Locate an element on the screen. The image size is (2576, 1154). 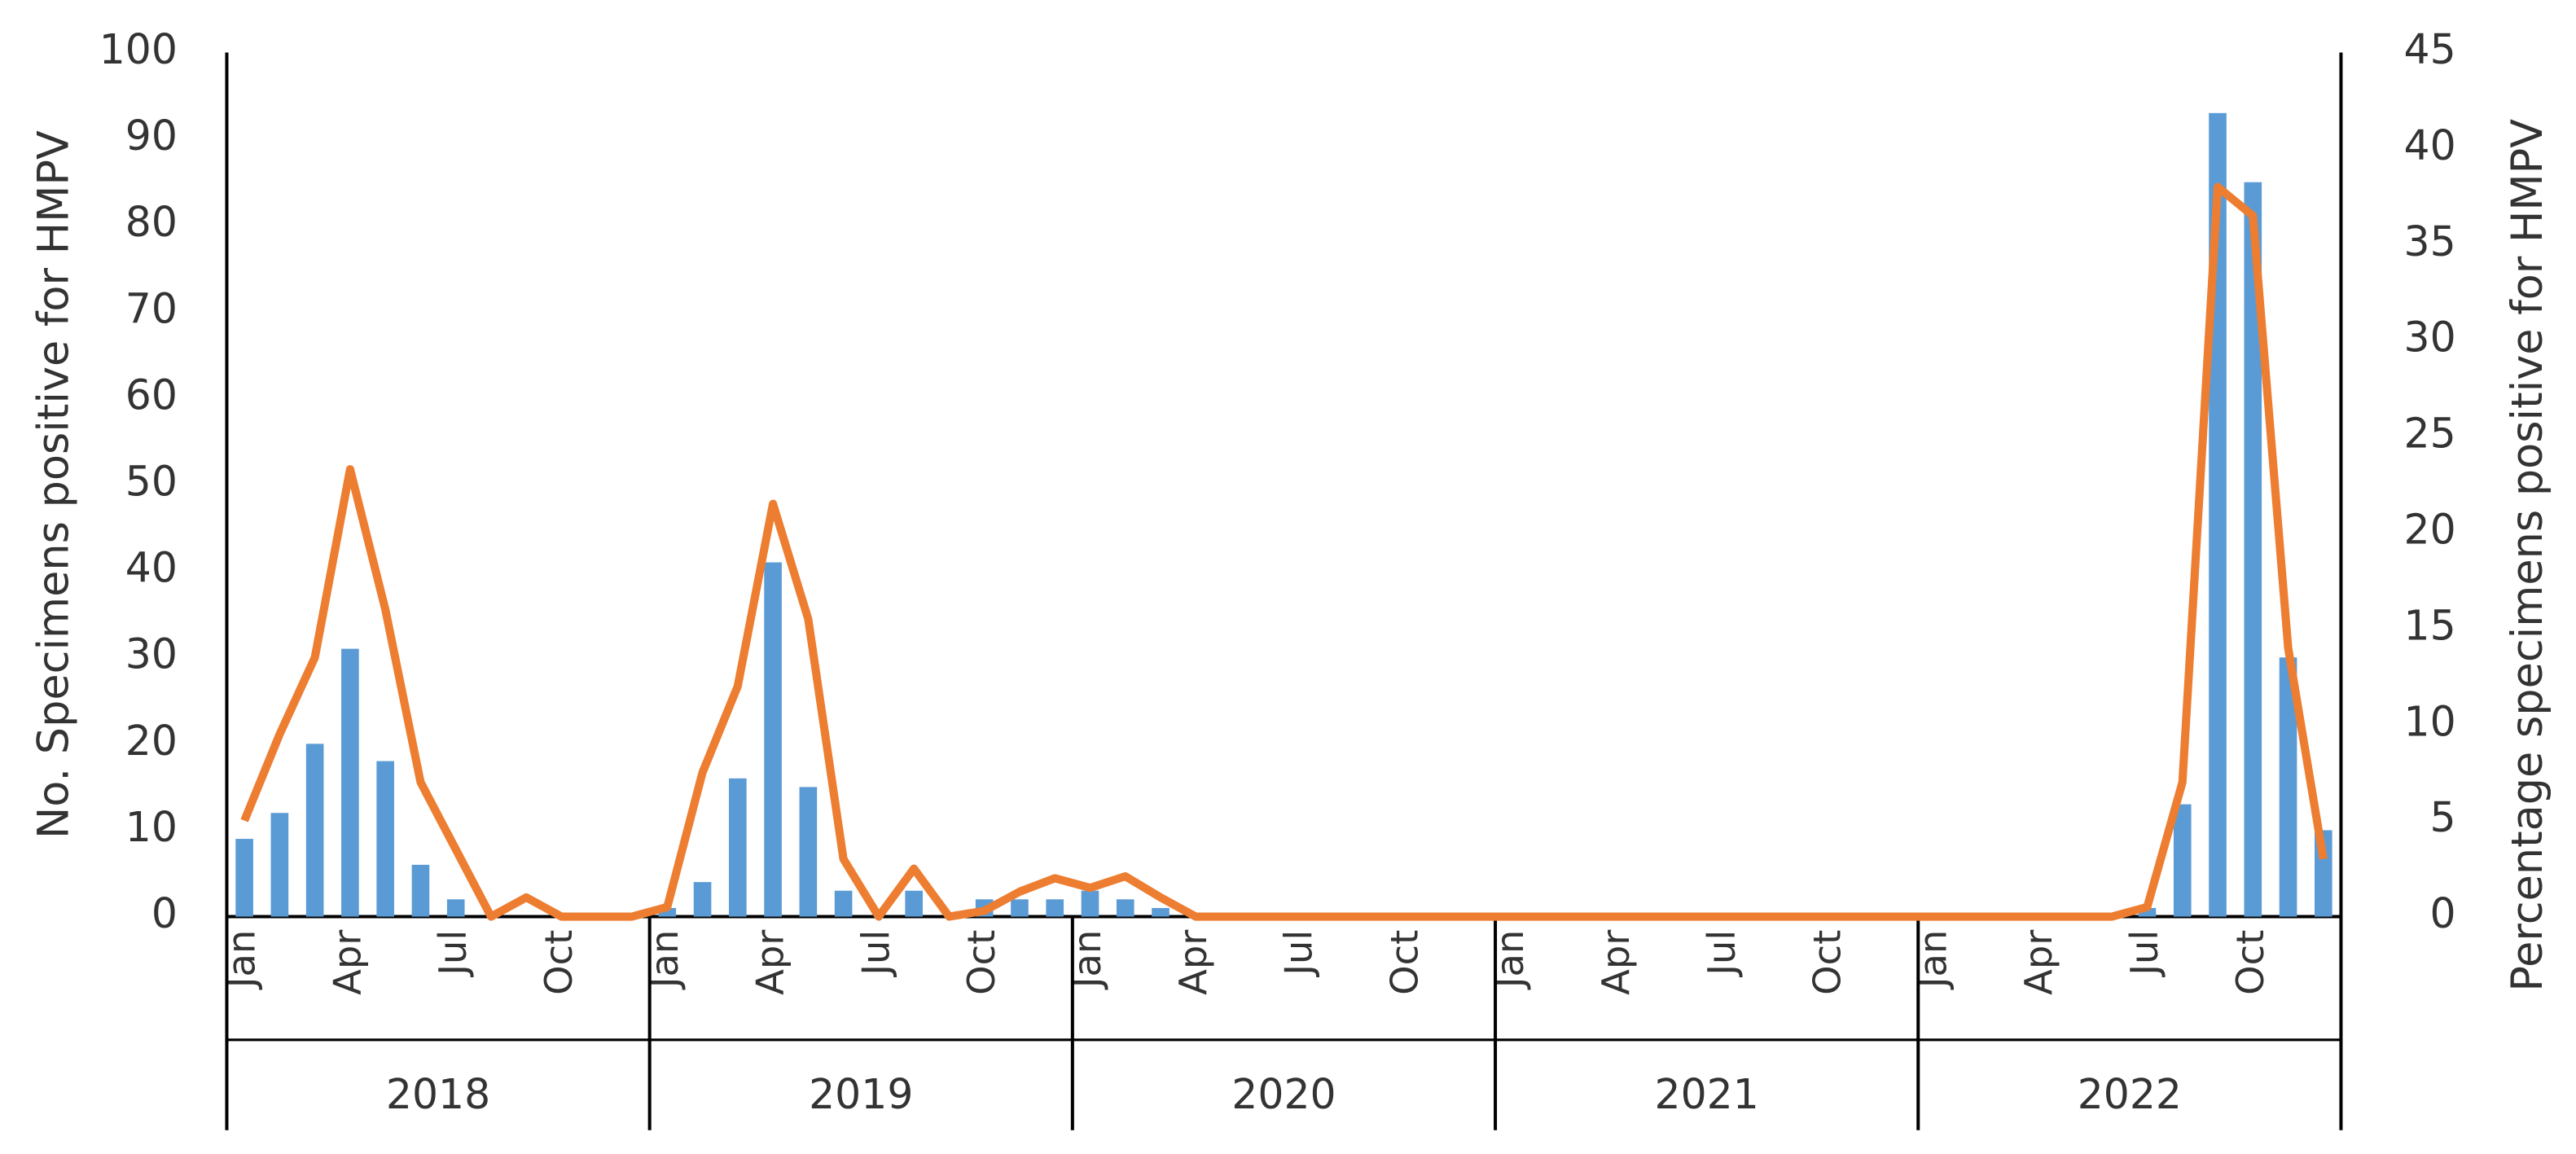
y2-tick-label: 30 is located at coordinates (2430, 338).